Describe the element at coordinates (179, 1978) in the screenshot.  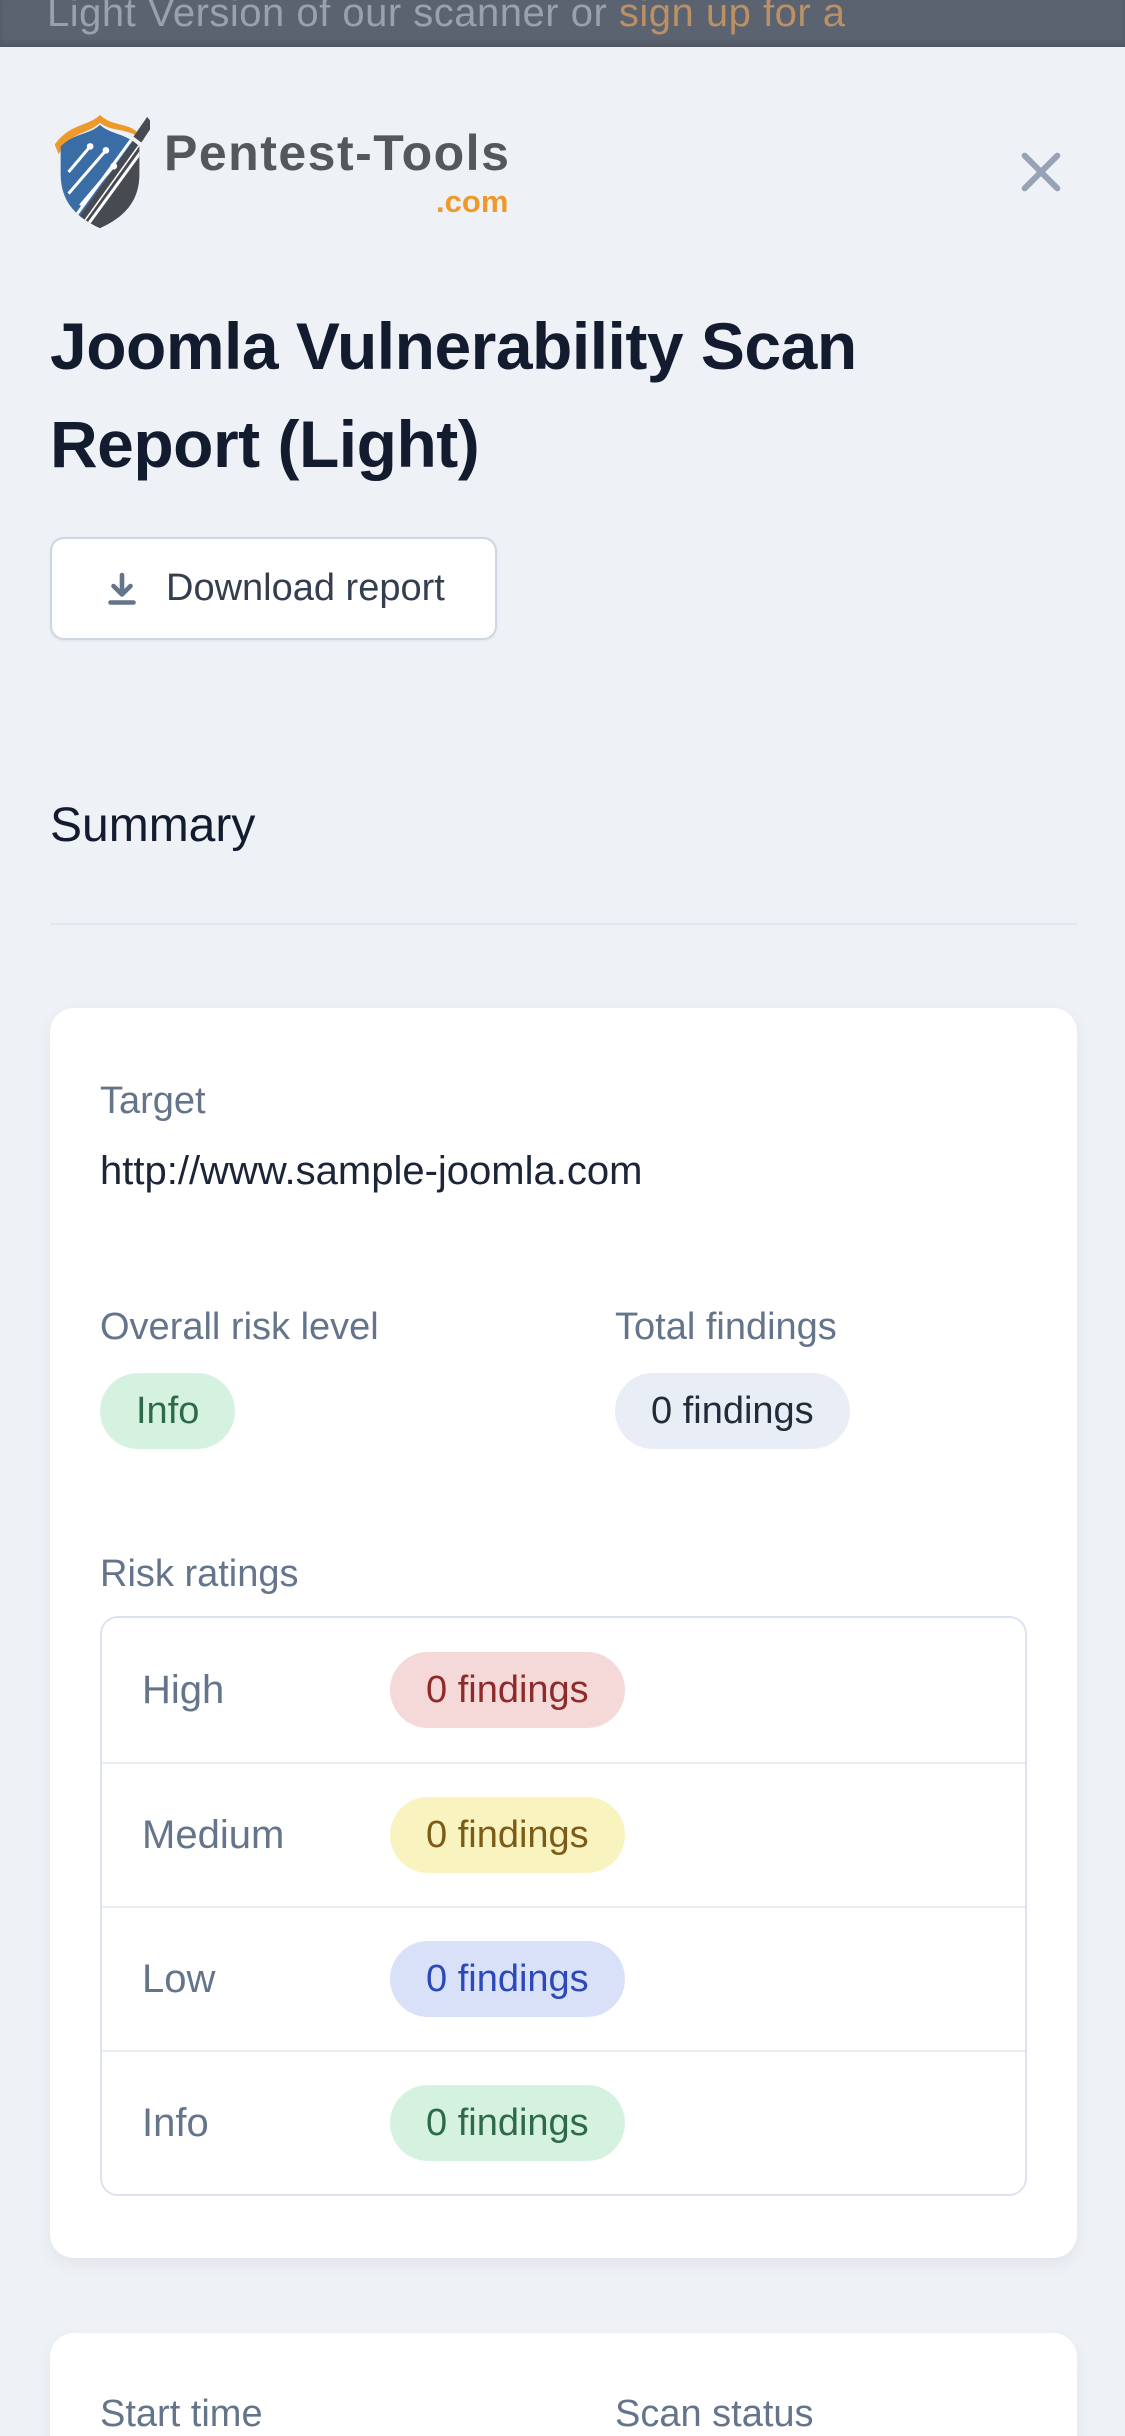
I see `risk-level-label: Low` at that location.